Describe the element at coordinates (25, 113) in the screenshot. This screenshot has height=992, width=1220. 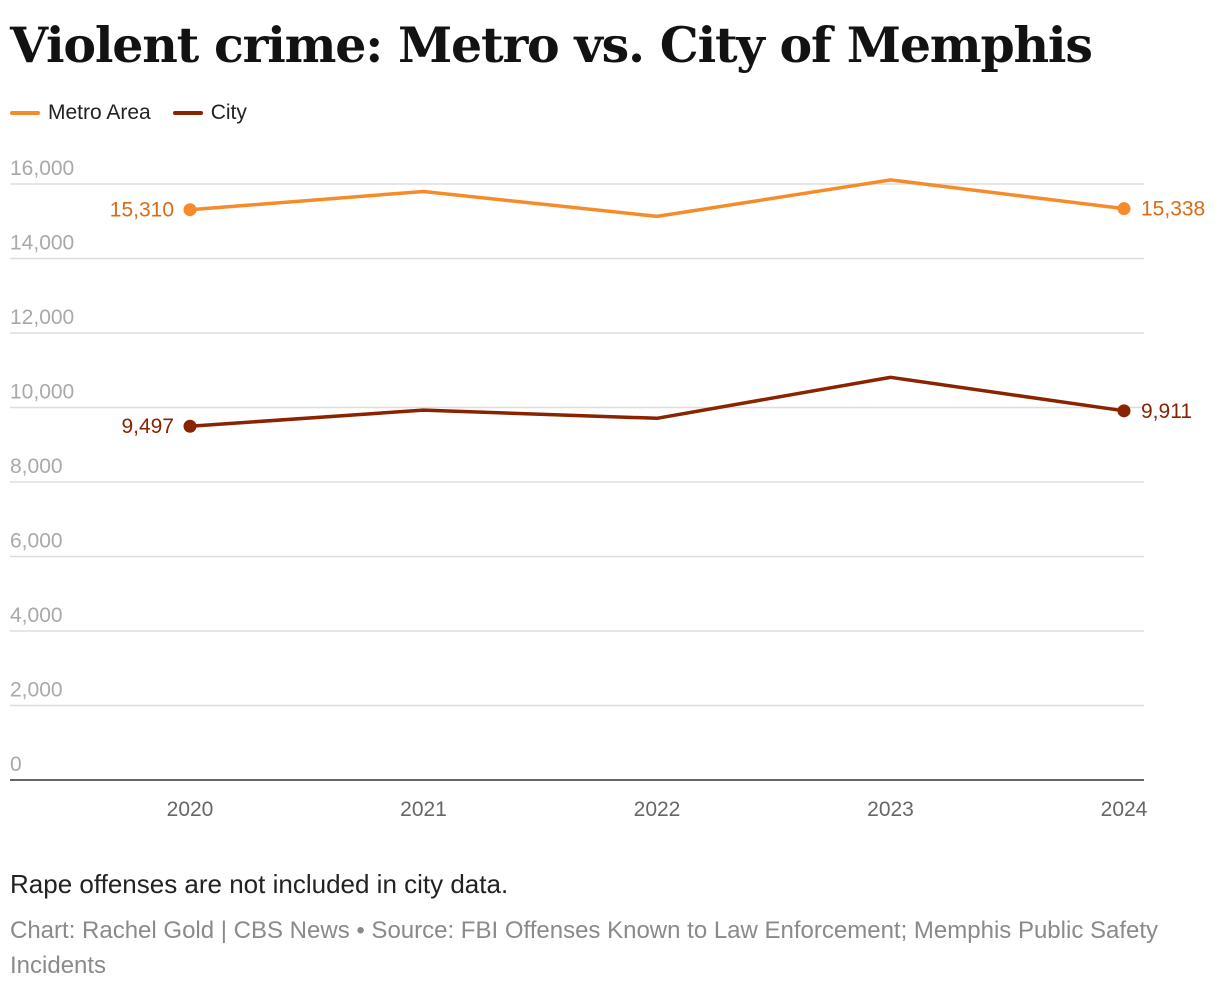
I see `legend-swatch-metro-area` at that location.